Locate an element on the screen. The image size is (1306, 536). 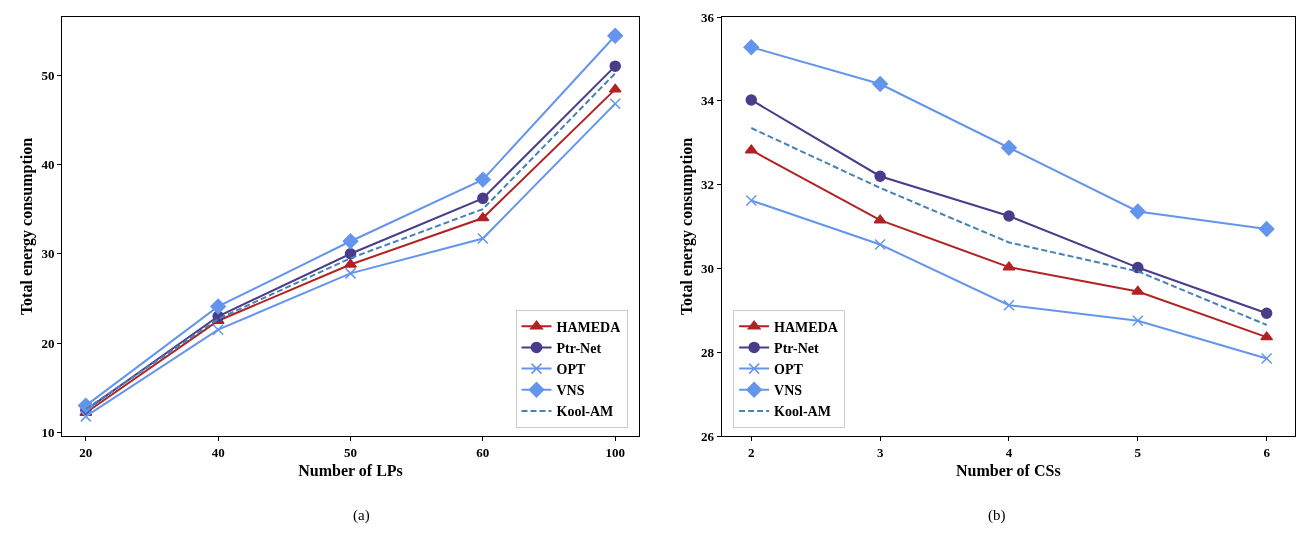
x-tick-label: 50 is located at coordinates (351, 452).